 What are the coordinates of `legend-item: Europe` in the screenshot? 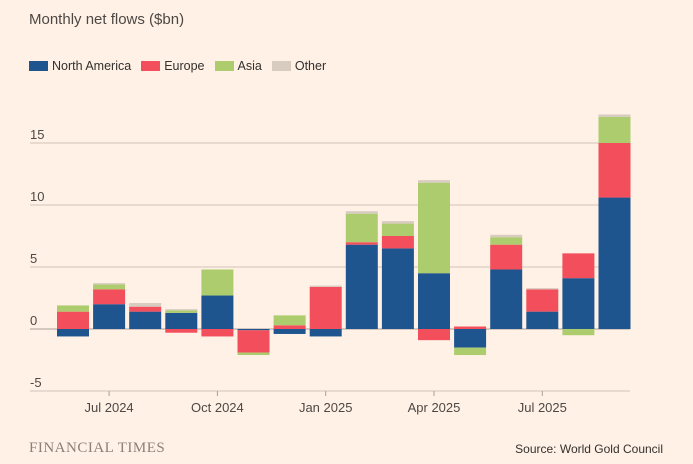 It's located at (173, 66).